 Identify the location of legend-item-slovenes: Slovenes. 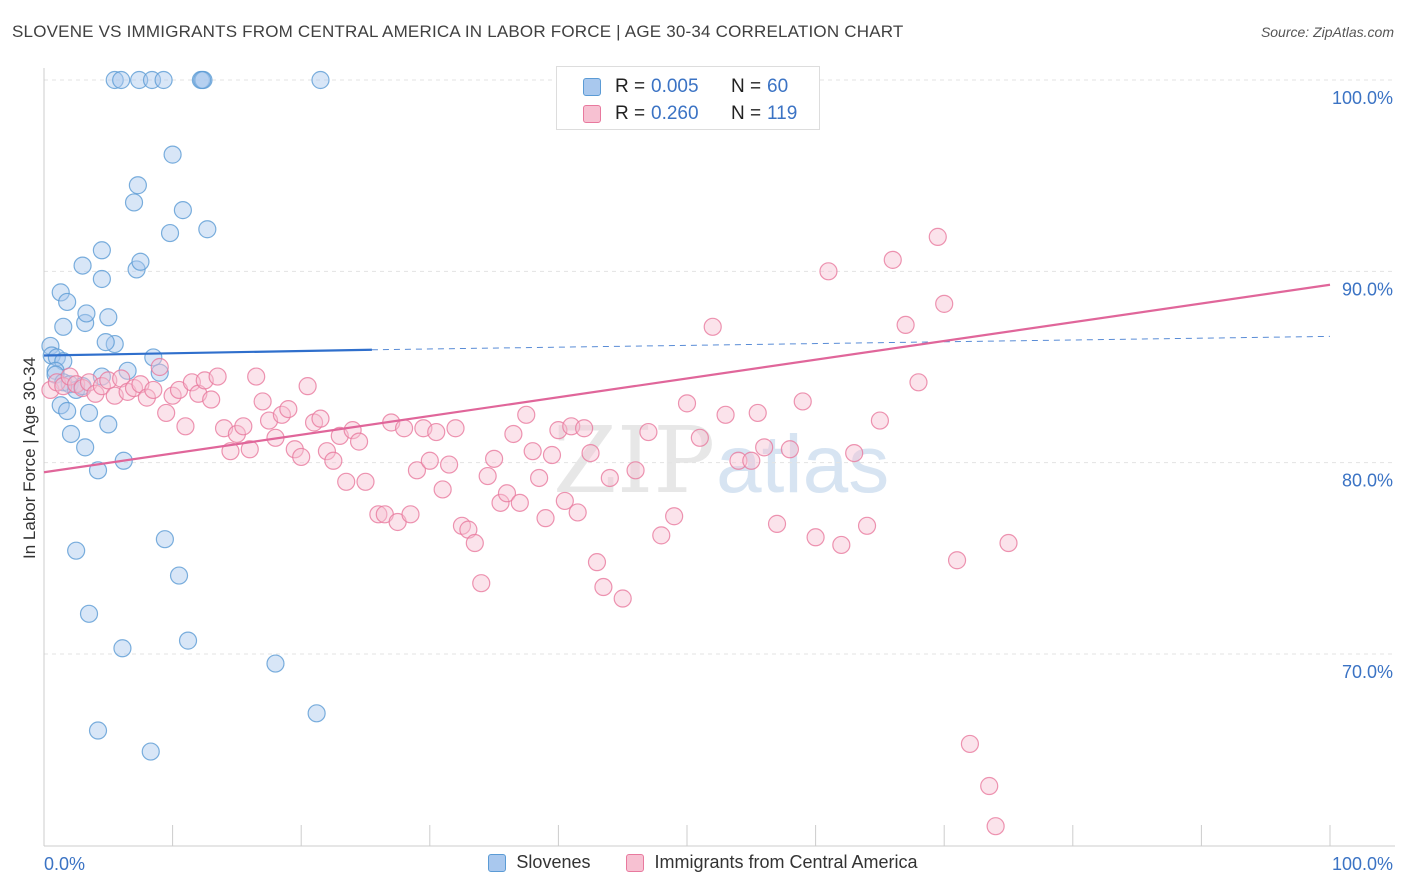
(539, 862).